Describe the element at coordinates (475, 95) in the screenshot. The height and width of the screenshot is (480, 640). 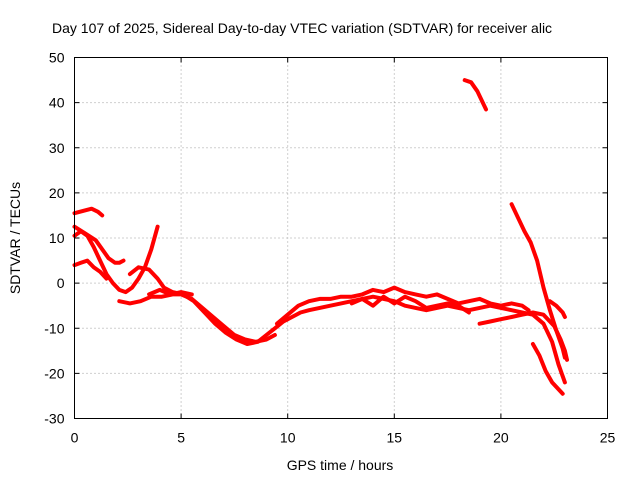
I see `series-track-n` at that location.